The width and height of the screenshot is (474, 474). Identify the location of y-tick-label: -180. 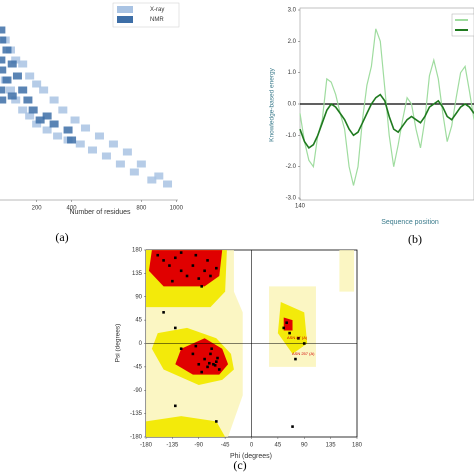
(136, 438).